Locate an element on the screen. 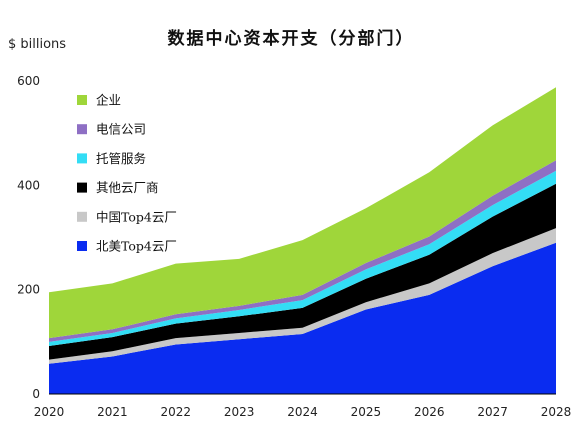  legend-label: 中国Top4云厂 is located at coordinates (136, 216).